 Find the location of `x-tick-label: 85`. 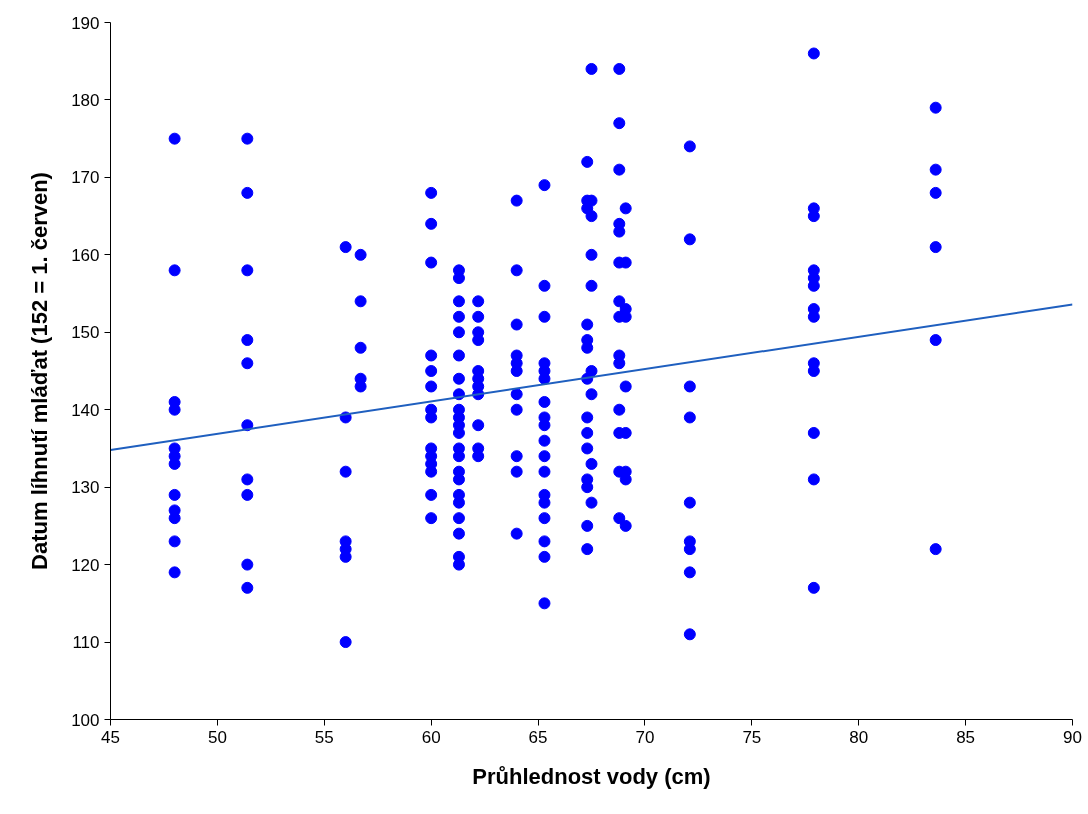

x-tick-label: 85 is located at coordinates (966, 737).